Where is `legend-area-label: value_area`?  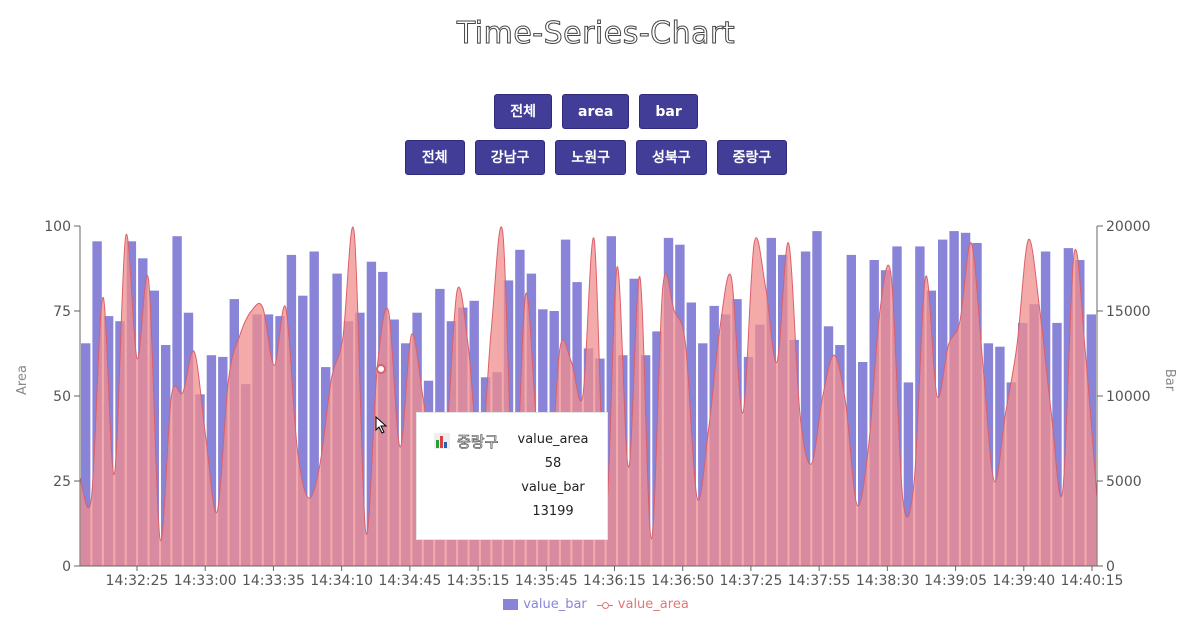
legend-area-label: value_area is located at coordinates (653, 604).